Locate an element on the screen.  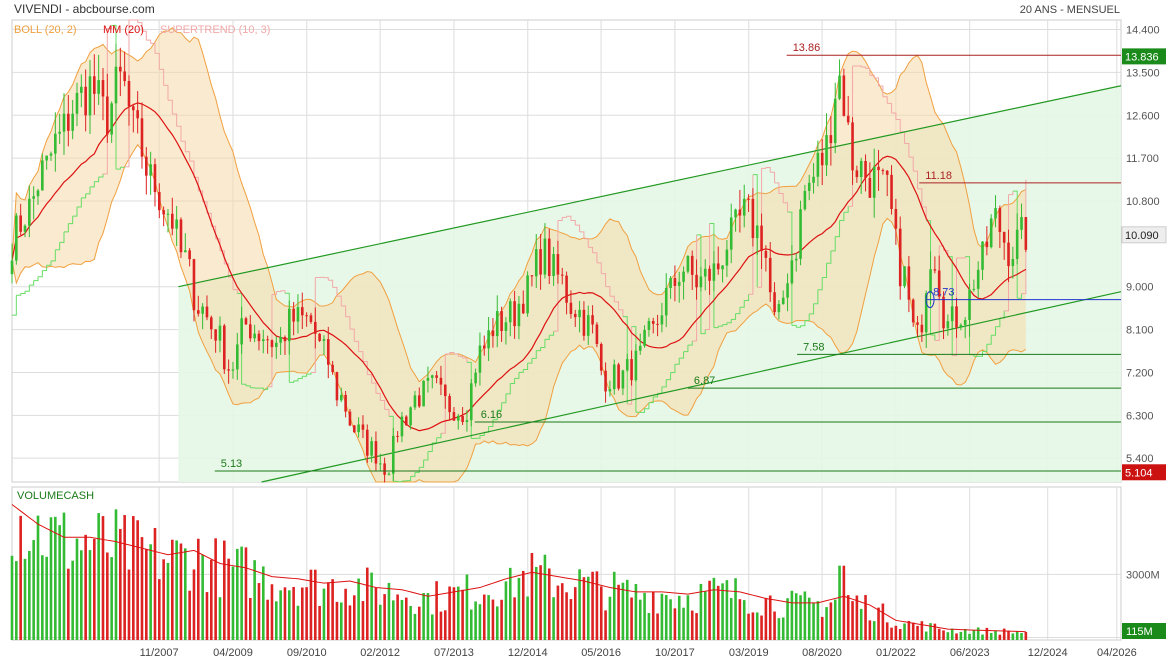
y-tick-label: 11.700 is located at coordinates (1142, 159).